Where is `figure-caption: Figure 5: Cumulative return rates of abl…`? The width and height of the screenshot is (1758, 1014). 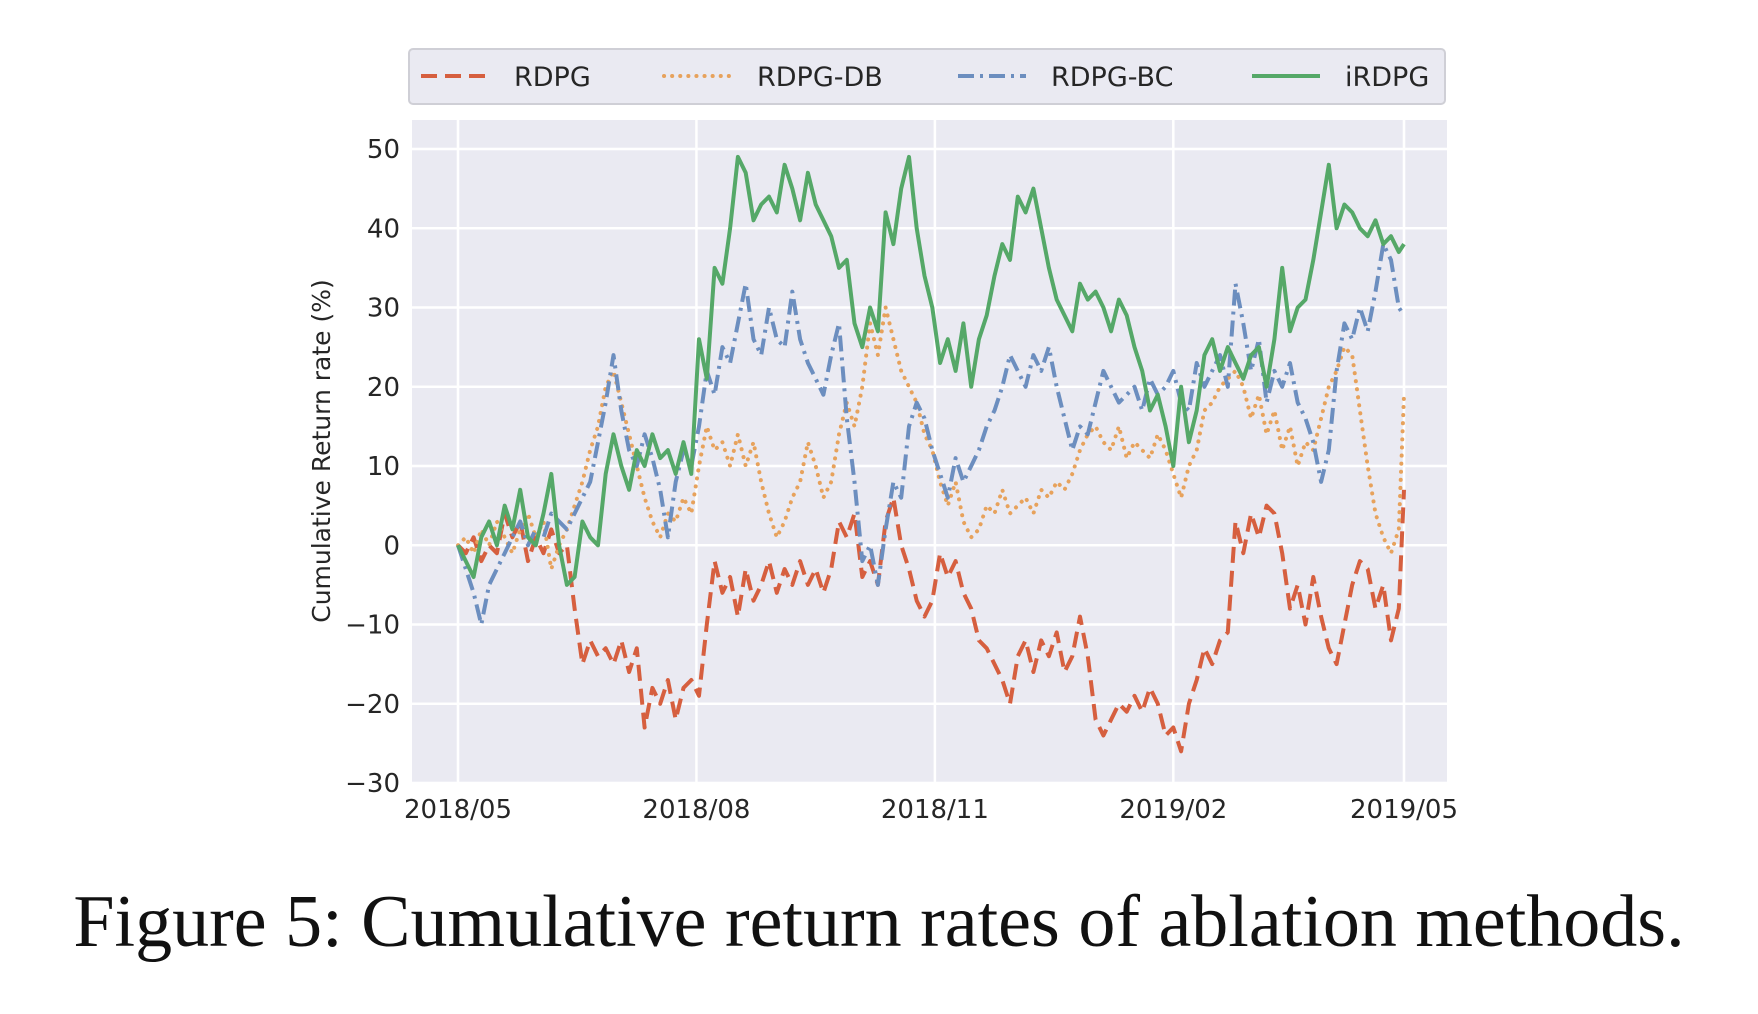 figure-caption: Figure 5: Cumulative return rates of abl… is located at coordinates (879, 922).